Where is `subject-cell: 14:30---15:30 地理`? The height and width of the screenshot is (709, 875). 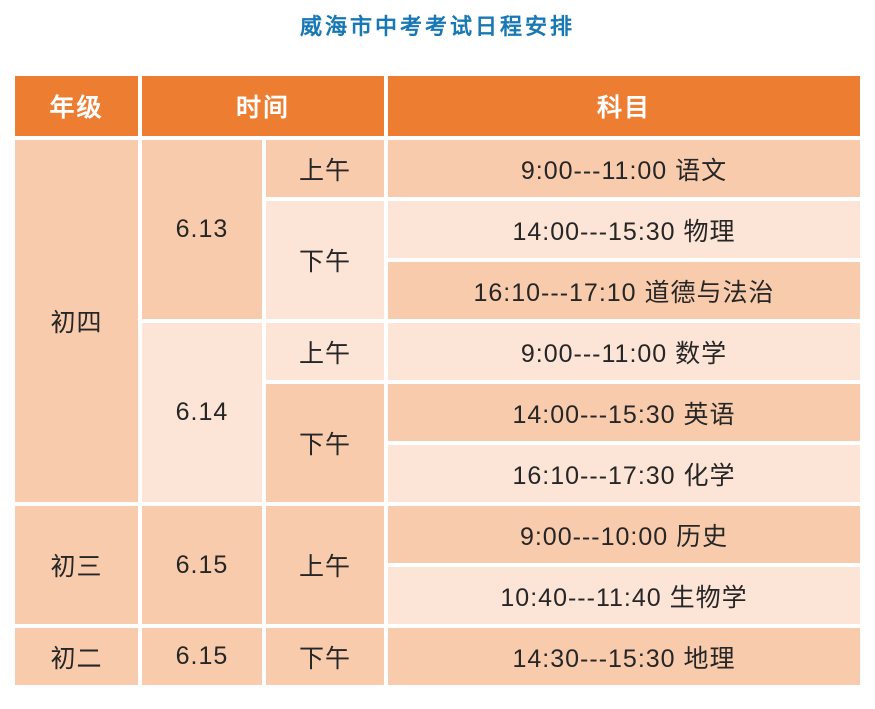 subject-cell: 14:30---15:30 地理 is located at coordinates (624, 656).